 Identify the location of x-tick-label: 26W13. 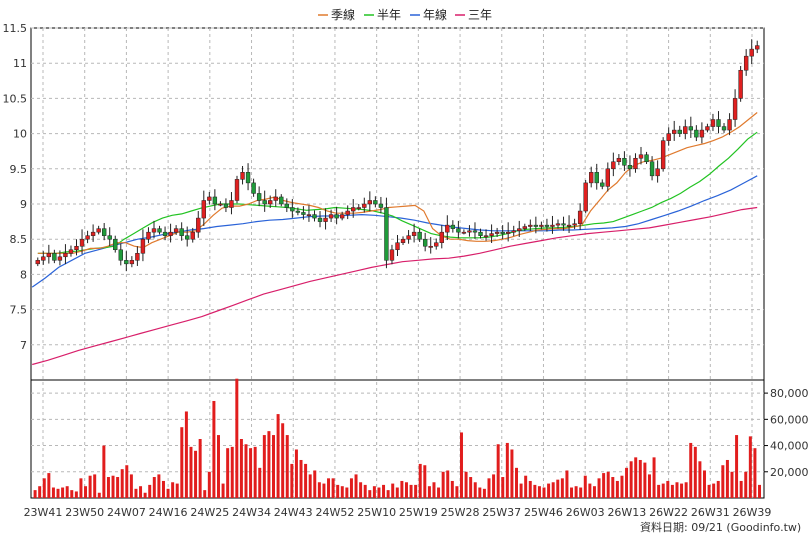
(626, 512).